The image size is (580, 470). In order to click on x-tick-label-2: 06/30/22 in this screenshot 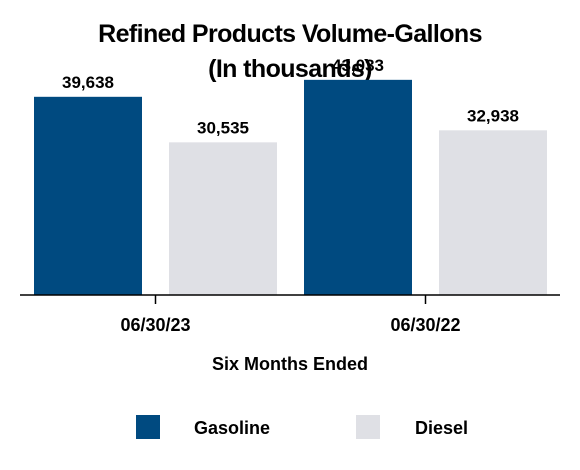, I will do `click(425, 325)`.